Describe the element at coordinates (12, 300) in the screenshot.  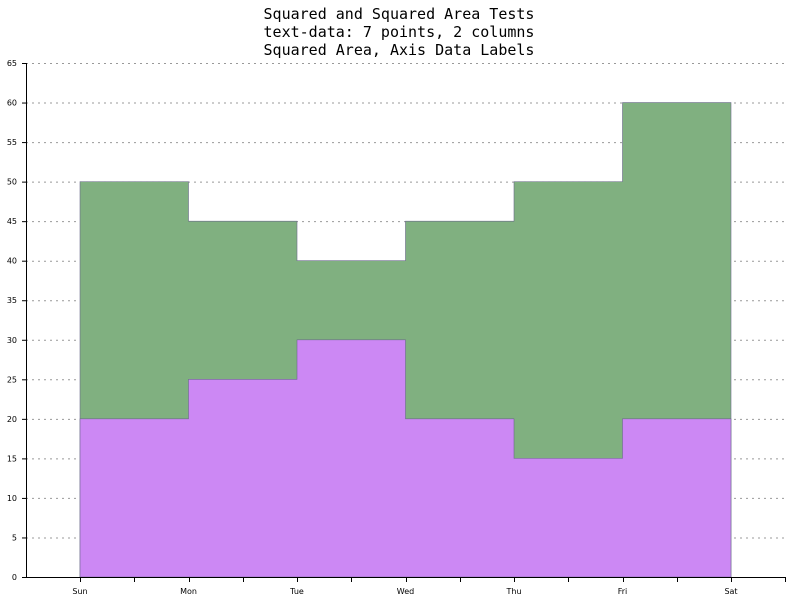
I see `y-tick-label: 35` at that location.